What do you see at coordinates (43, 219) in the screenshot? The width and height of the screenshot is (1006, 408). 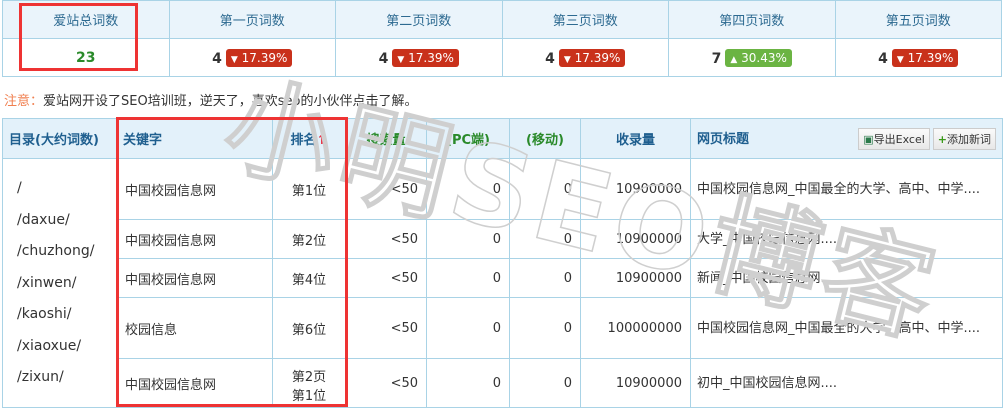 I see `directory-link: /daxue/` at bounding box center [43, 219].